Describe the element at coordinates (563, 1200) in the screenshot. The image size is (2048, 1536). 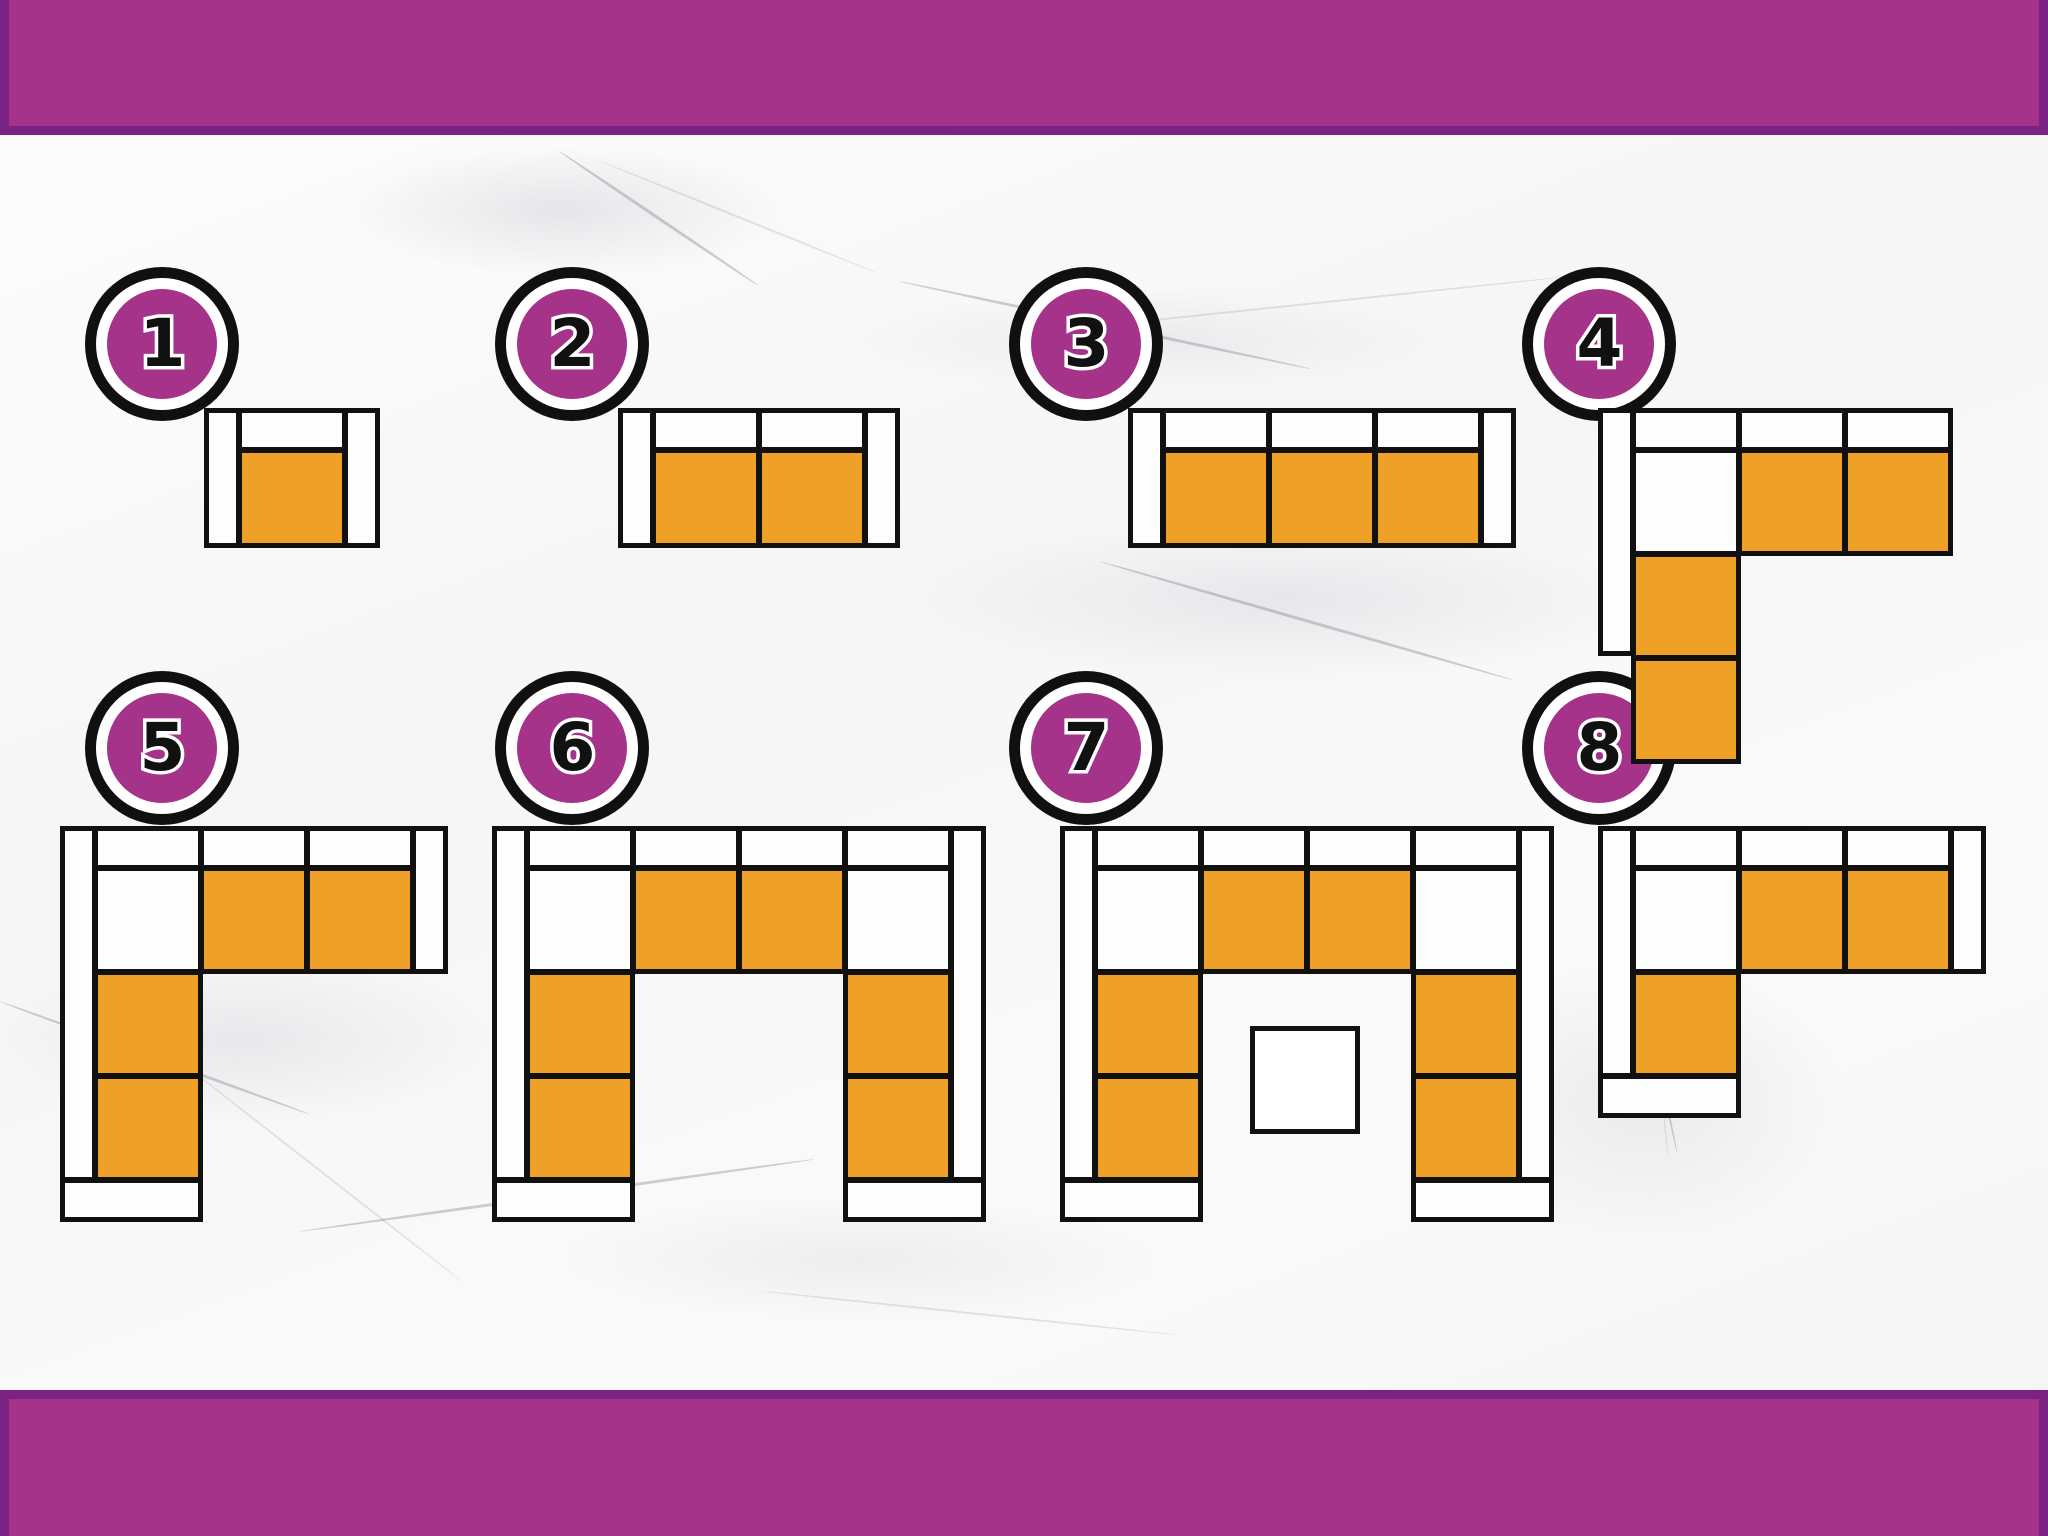
I see `armrest-bottom-left` at that location.